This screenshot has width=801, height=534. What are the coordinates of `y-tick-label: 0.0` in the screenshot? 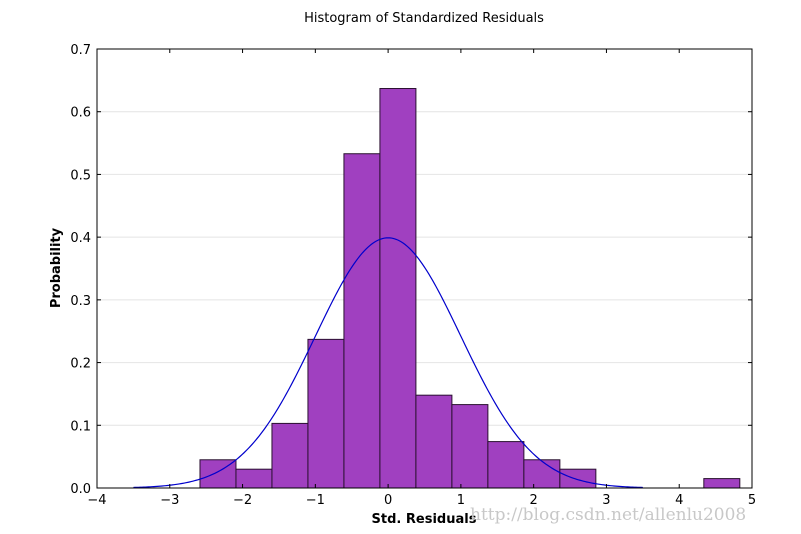 It's located at (80, 489).